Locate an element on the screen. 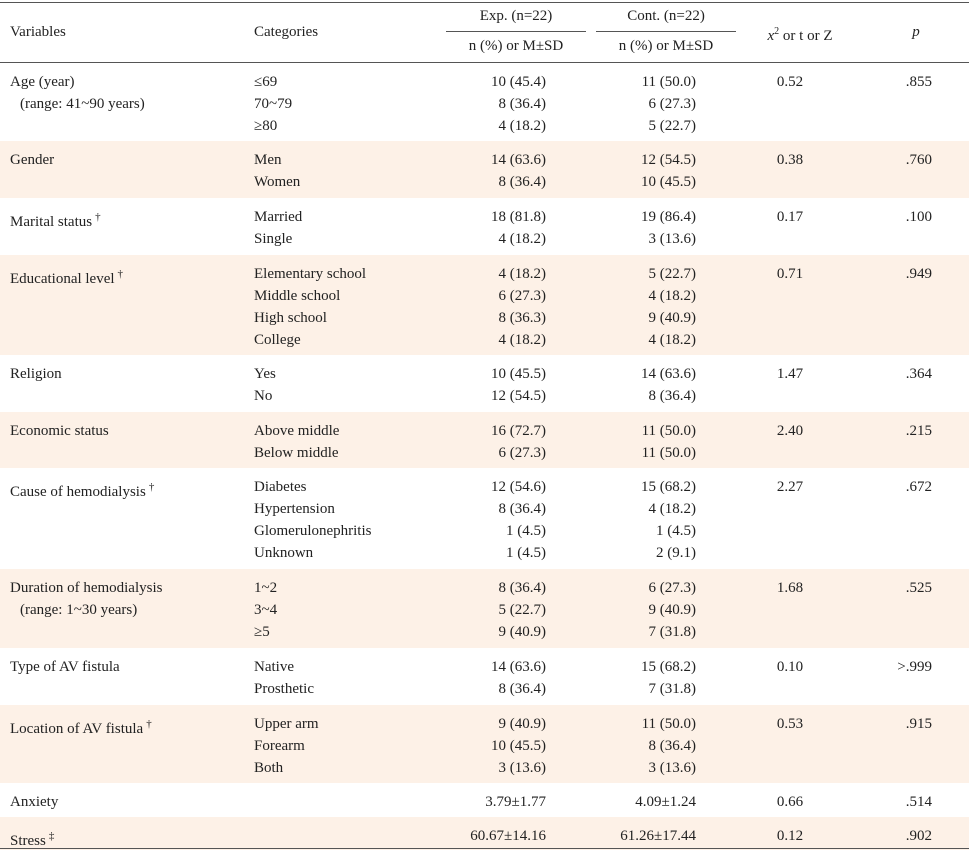 The height and width of the screenshot is (852, 969). variable-cell: Location of AV fistula † is located at coordinates (127, 726).